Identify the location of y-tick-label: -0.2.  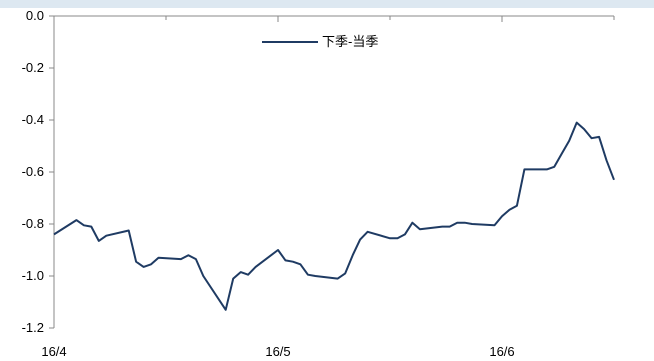
(33, 67).